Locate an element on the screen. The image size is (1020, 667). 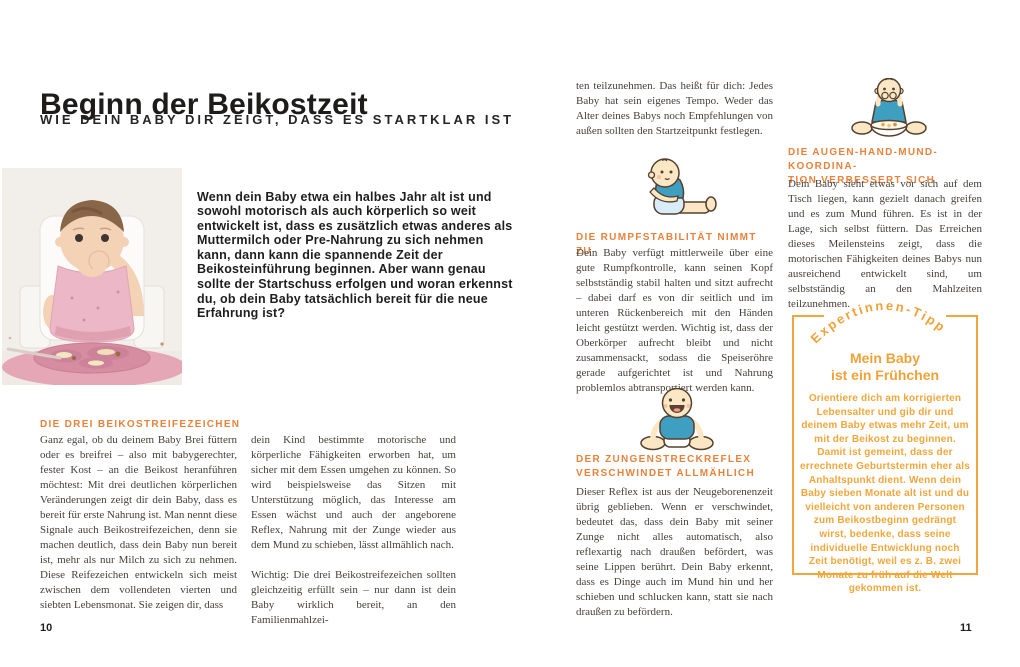
sitting-baby-icon is located at coordinates (682, 186).